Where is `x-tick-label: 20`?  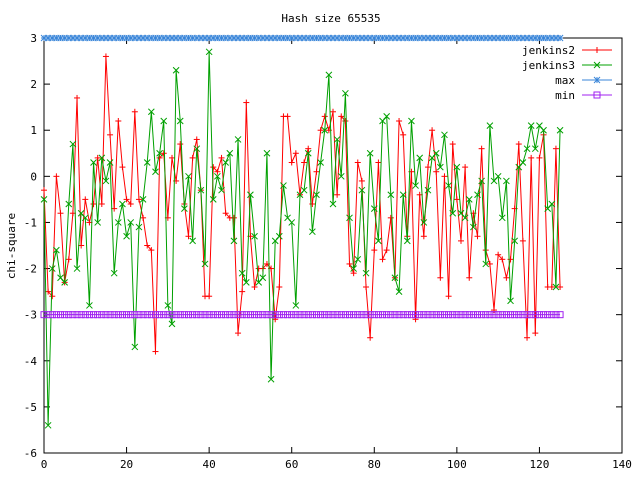 x-tick-label: 20 is located at coordinates (126, 464).